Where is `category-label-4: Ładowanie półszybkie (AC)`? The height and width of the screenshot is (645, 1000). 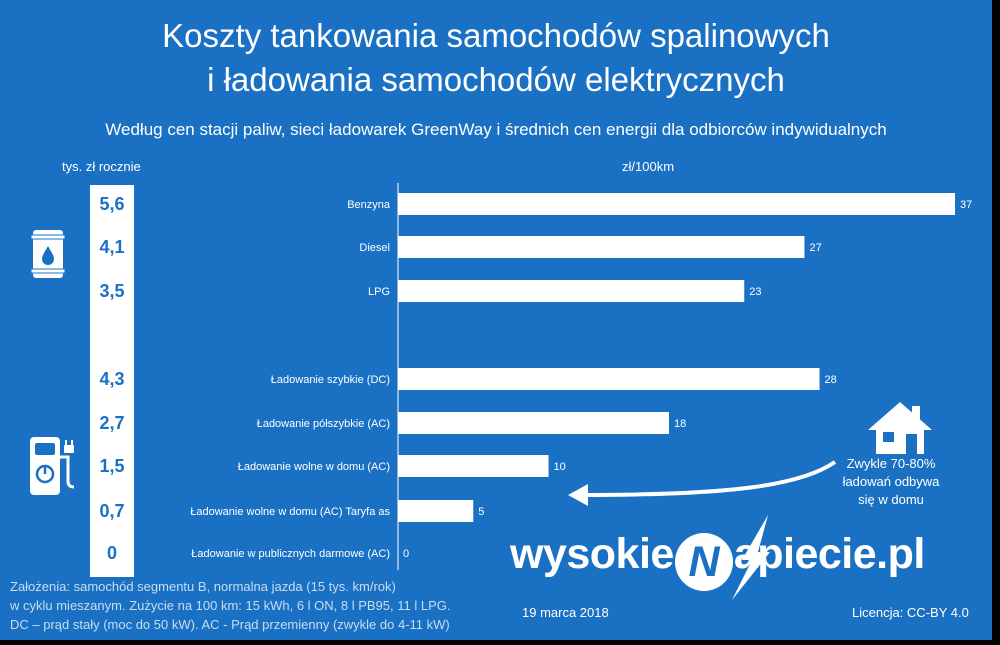 category-label-4: Ładowanie półszybkie (AC) is located at coordinates (323, 424).